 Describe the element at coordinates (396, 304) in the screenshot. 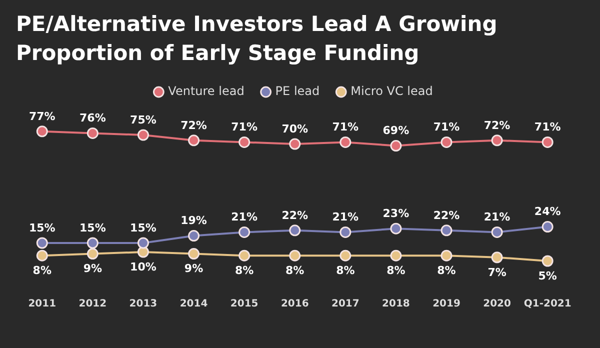

I see `x-tick-label: 2018` at that location.